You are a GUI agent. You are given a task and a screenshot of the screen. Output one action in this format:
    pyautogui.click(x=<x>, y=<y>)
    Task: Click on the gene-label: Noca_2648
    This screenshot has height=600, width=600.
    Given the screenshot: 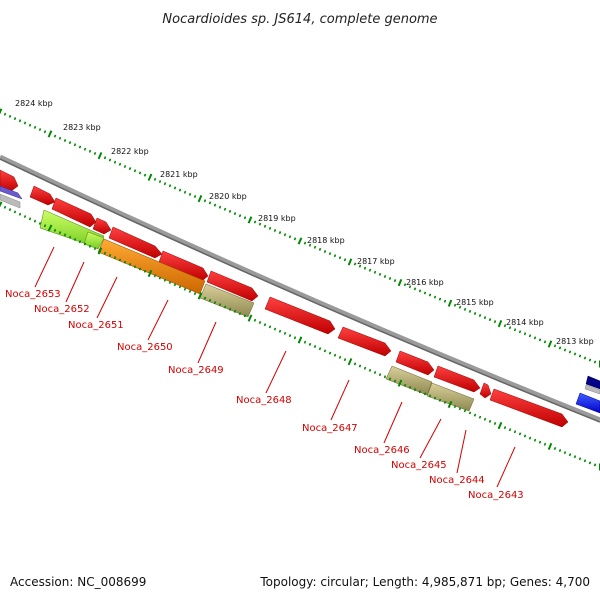 What is the action you would take?
    pyautogui.click(x=264, y=400)
    